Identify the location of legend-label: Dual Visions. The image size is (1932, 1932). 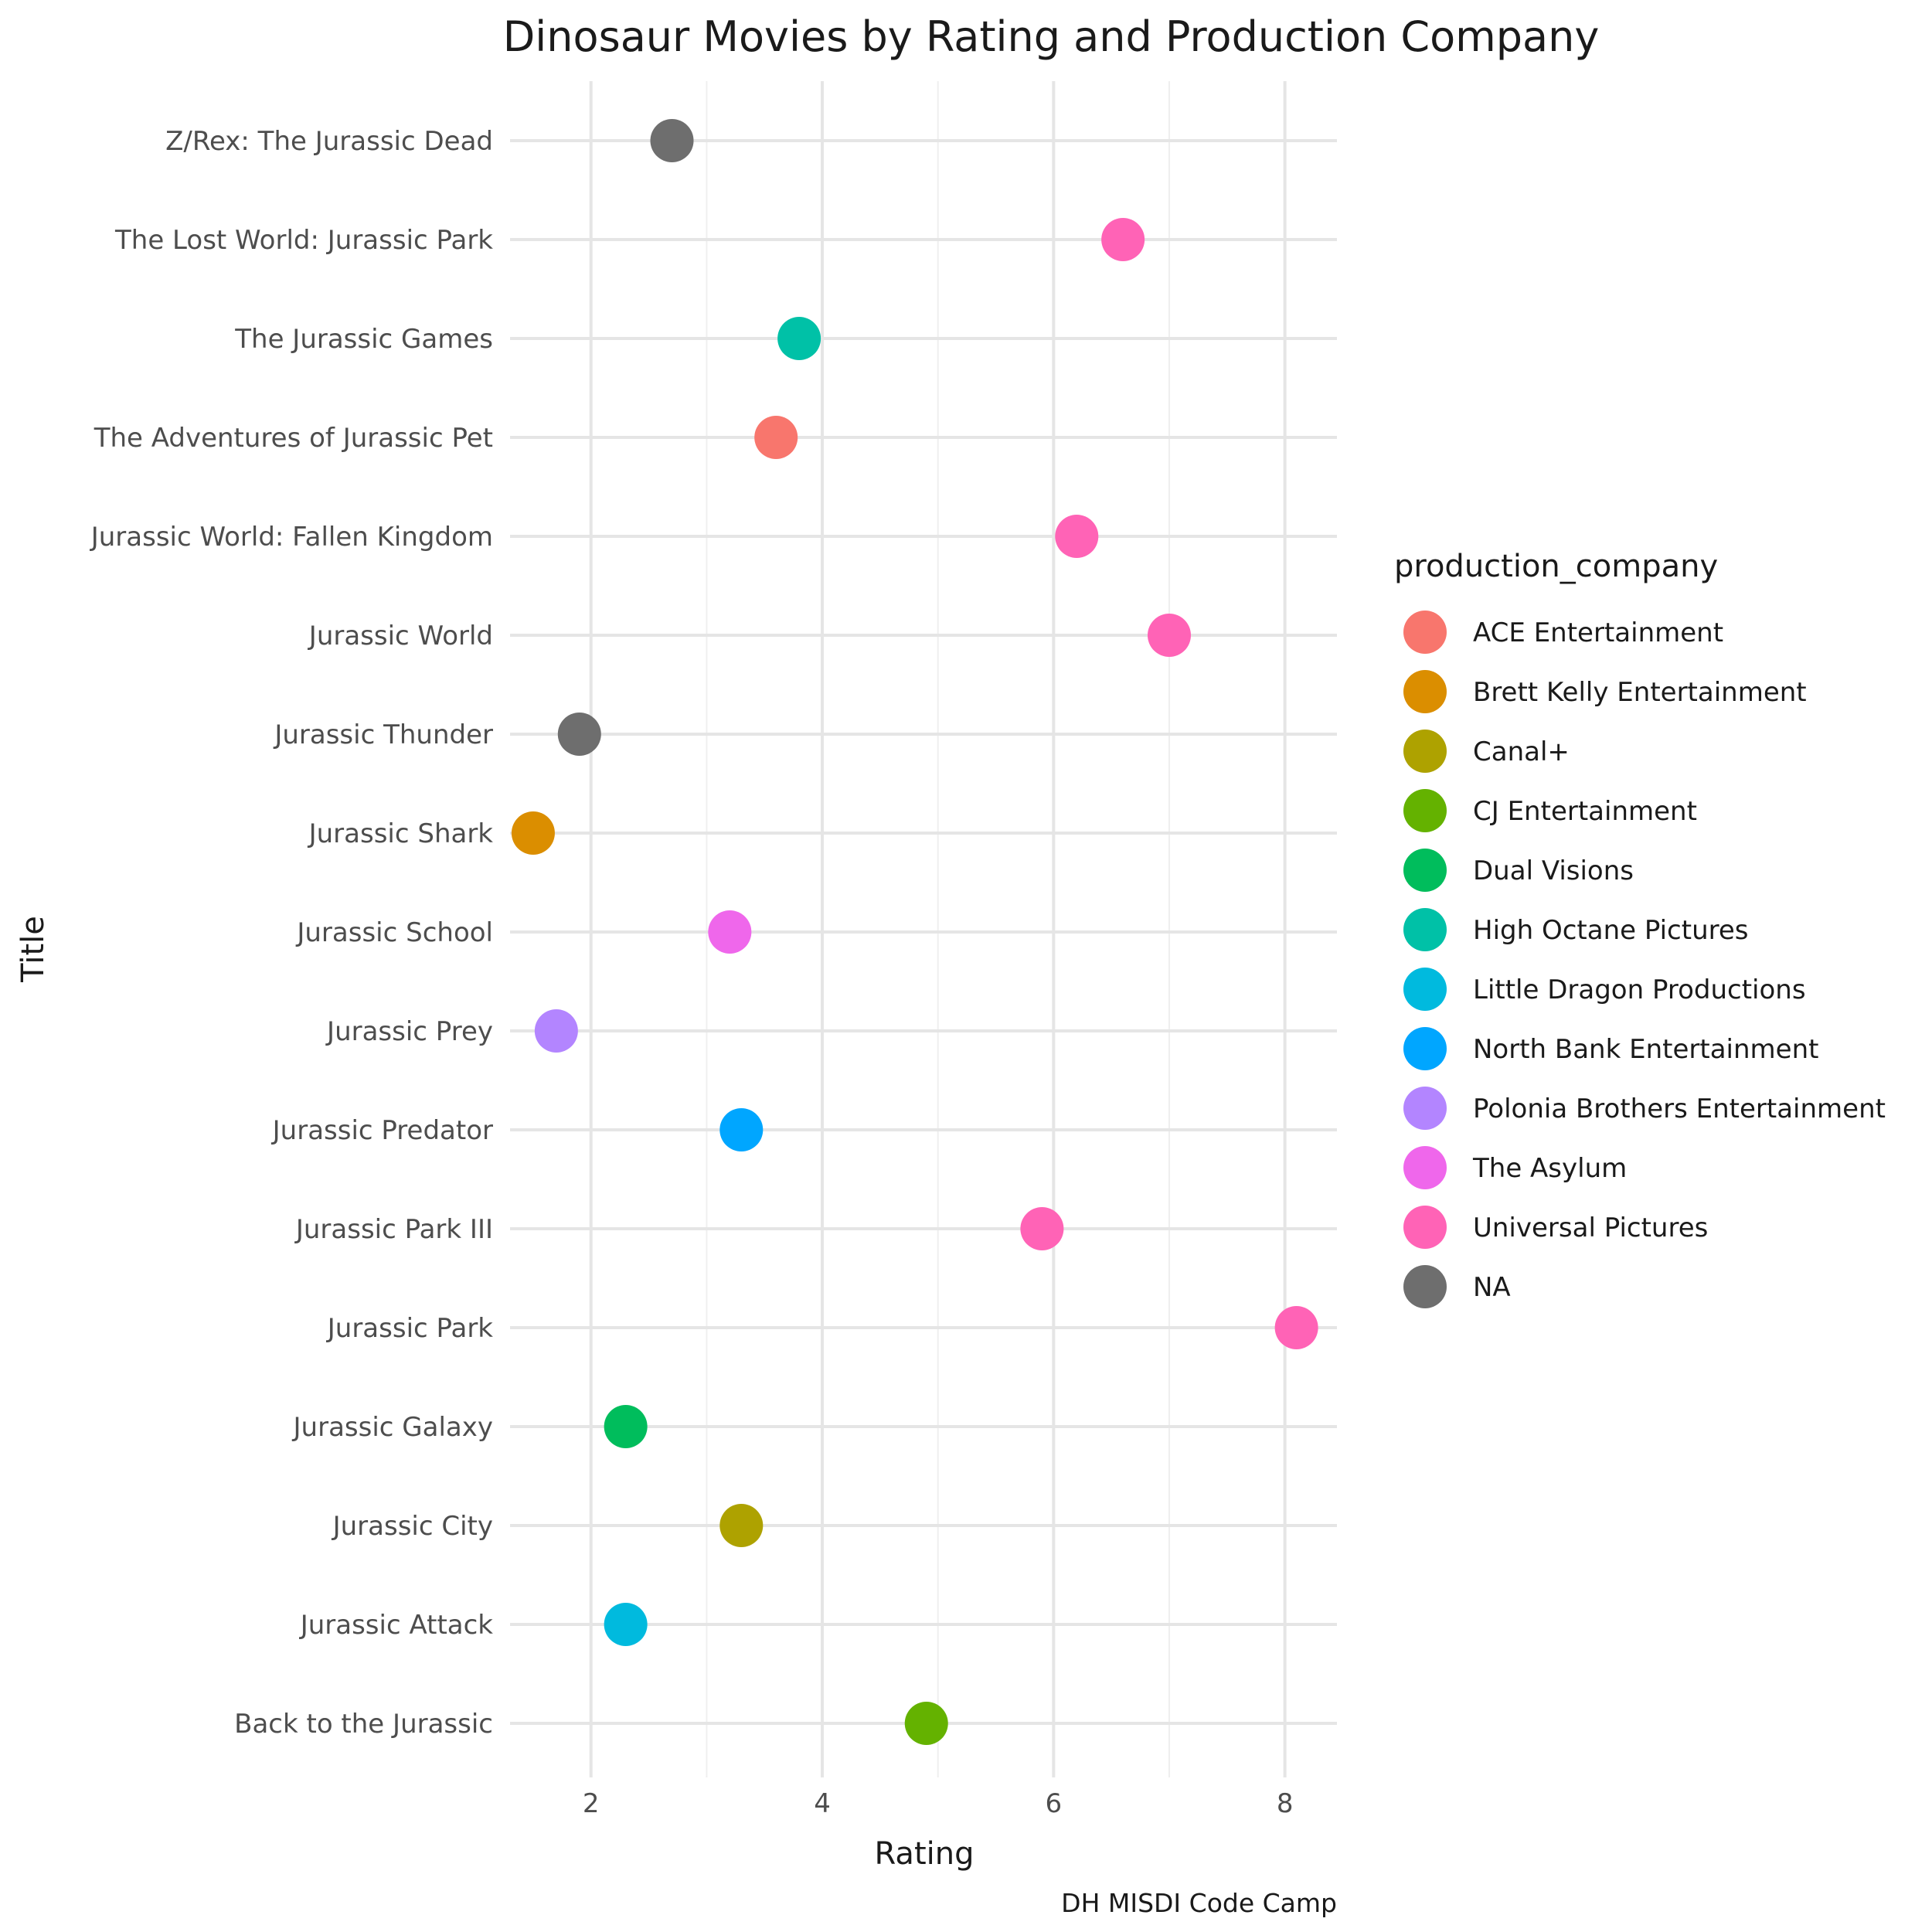
(1554, 871).